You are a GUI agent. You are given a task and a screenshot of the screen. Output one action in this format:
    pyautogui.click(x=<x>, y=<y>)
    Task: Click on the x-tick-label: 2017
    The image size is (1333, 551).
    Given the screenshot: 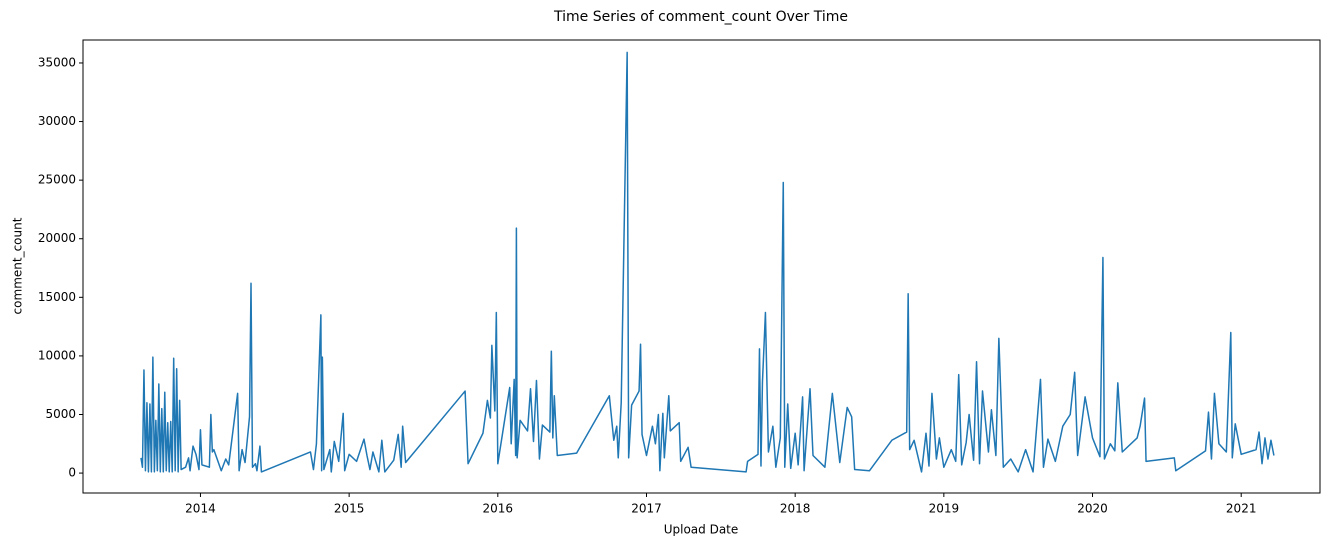 What is the action you would take?
    pyautogui.click(x=646, y=509)
    